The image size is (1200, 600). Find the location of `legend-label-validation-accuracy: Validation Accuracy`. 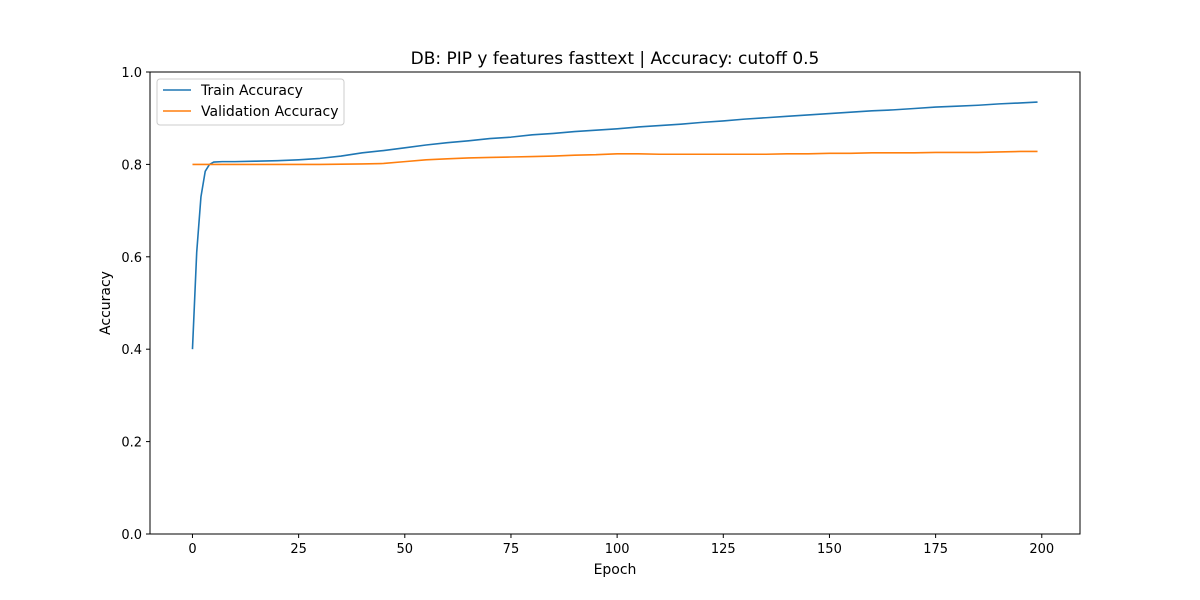

legend-label-validation-accuracy: Validation Accuracy is located at coordinates (270, 112).